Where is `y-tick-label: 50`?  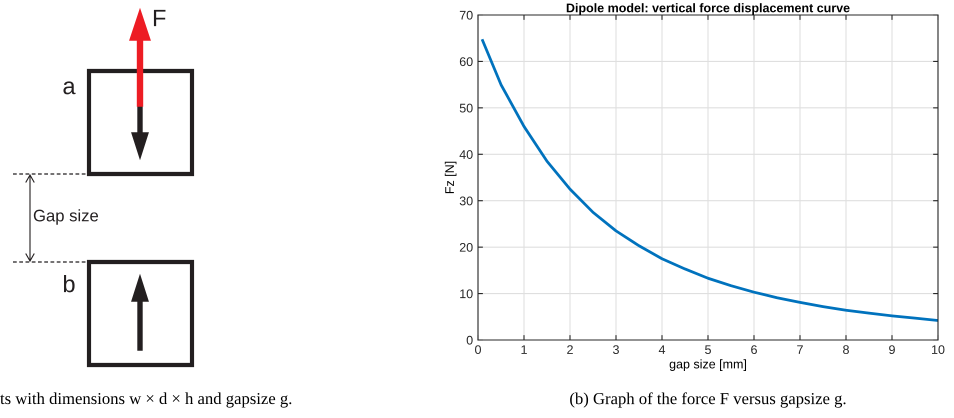 y-tick-label: 50 is located at coordinates (466, 108).